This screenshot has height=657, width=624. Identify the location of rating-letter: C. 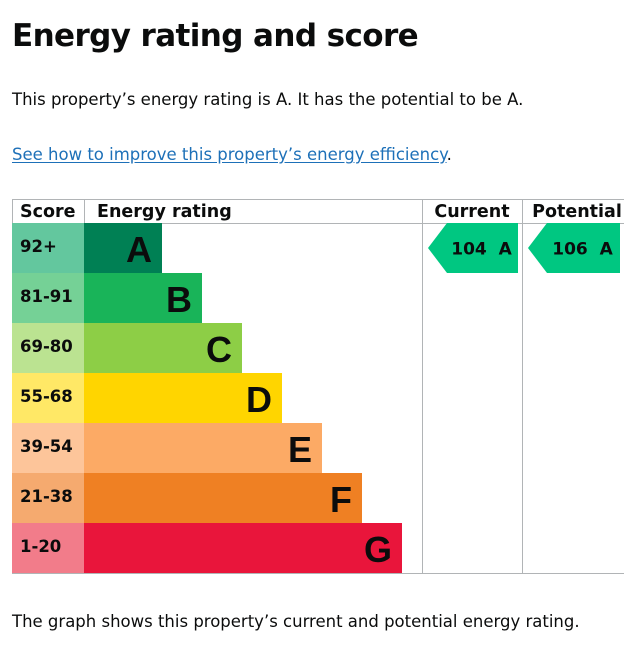
(219, 349).